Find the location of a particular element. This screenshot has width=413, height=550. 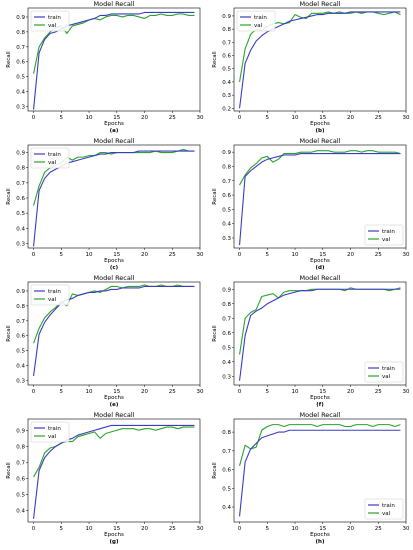

chart-e-legend-box is located at coordinates (50, 295).